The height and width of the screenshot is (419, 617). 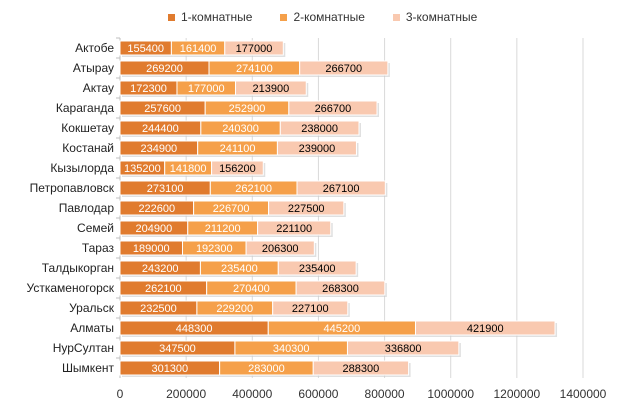 What do you see at coordinates (253, 189) in the screenshot?
I see `data-label-7-1: 262100` at bounding box center [253, 189].